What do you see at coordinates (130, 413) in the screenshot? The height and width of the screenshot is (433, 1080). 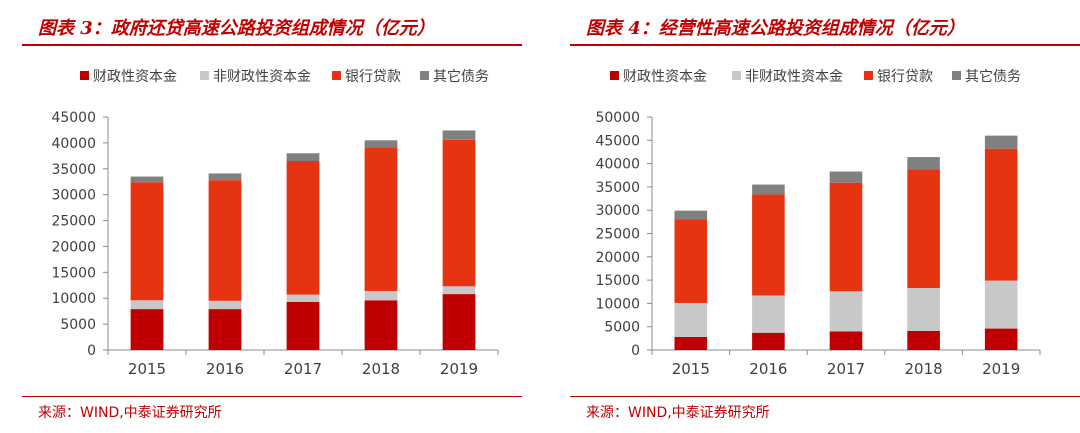 I see `source-note: 来源：WIND,中泰证券研究所` at bounding box center [130, 413].